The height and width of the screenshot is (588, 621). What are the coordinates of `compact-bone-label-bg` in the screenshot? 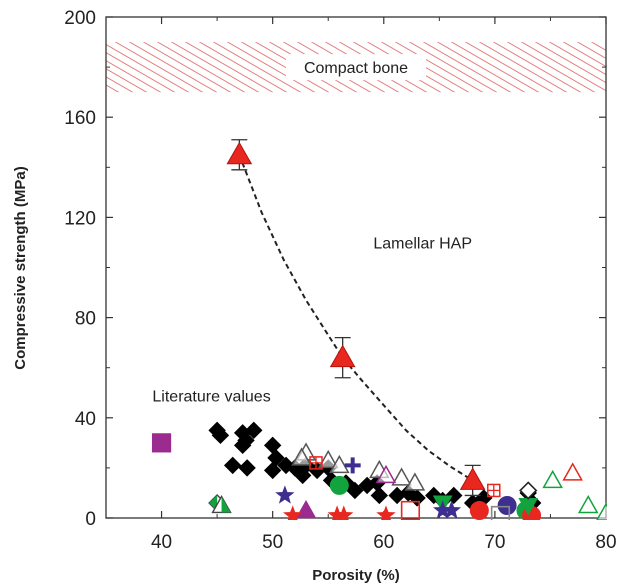 It's located at (356, 67).